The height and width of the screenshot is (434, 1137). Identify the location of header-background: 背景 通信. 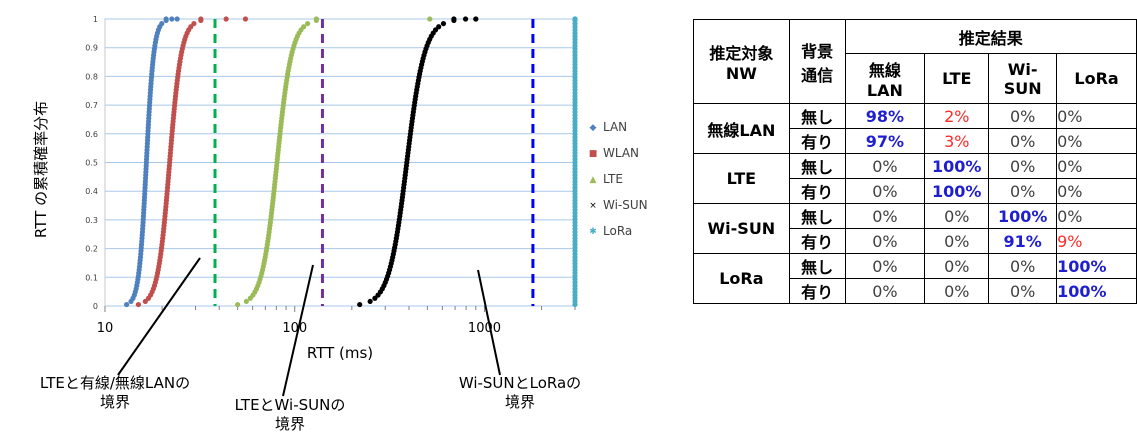
(817, 61).